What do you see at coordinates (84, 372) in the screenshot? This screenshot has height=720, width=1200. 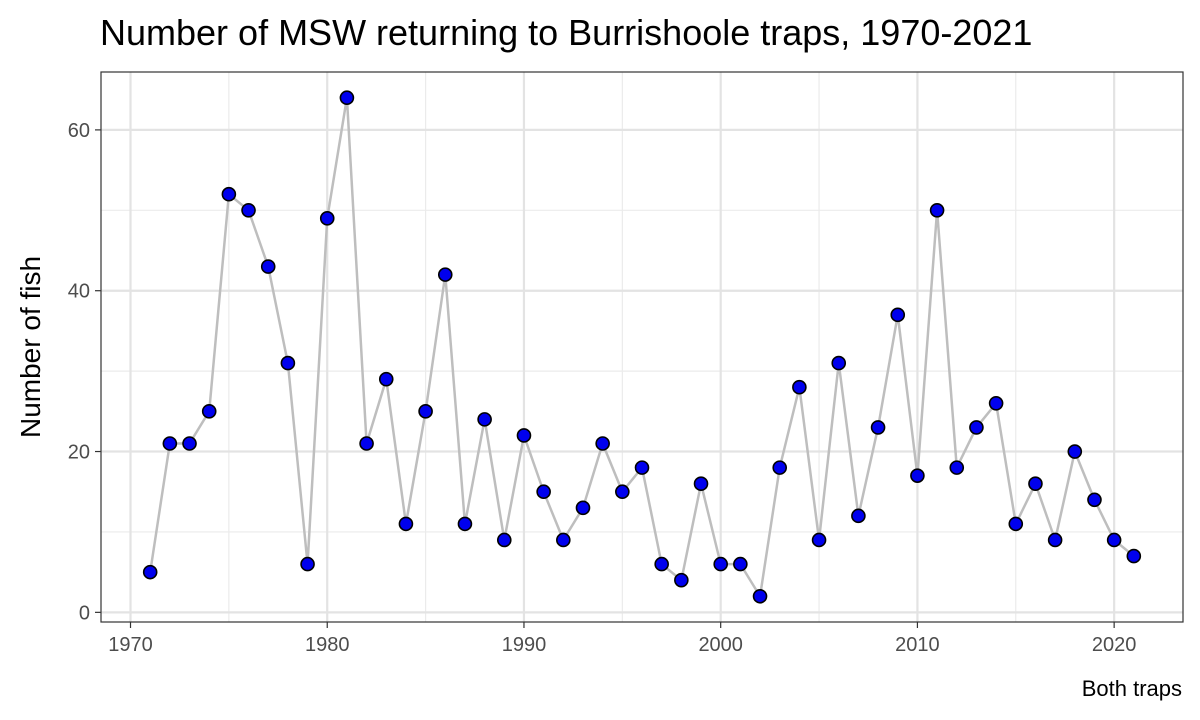 I see `y-axis: 0 20 40 60` at bounding box center [84, 372].